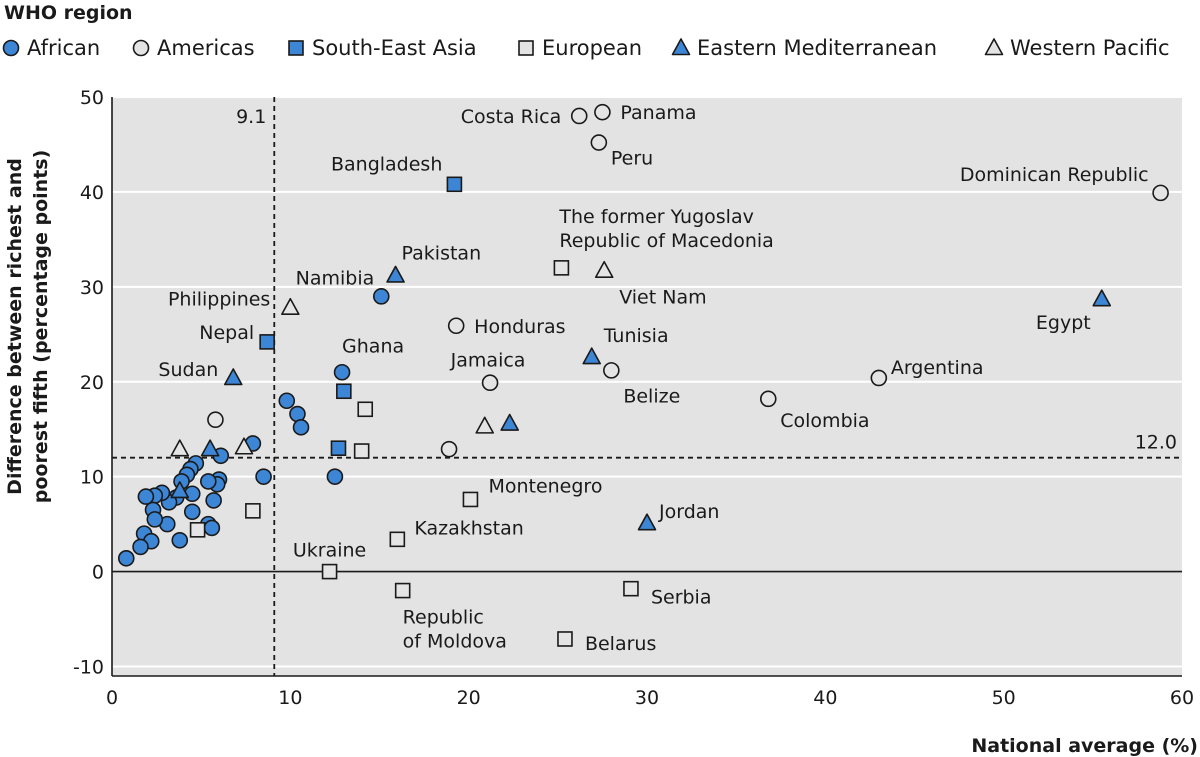  What do you see at coordinates (579, 116) in the screenshot?
I see `point-americas-costa-rica` at bounding box center [579, 116].